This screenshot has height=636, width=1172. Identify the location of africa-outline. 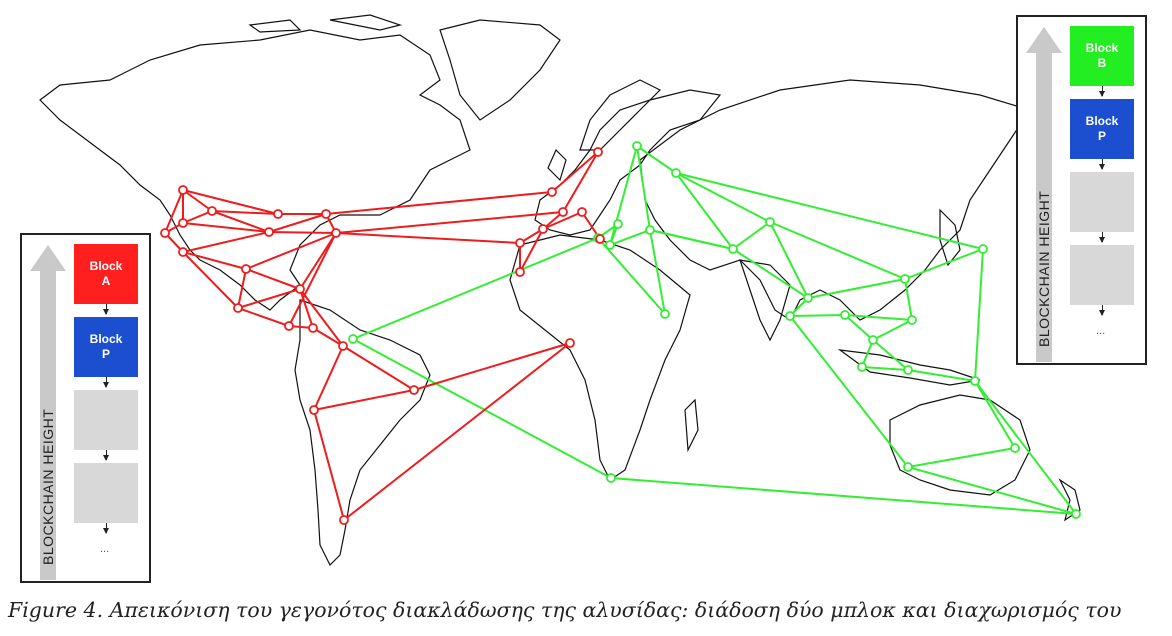
(600, 357).